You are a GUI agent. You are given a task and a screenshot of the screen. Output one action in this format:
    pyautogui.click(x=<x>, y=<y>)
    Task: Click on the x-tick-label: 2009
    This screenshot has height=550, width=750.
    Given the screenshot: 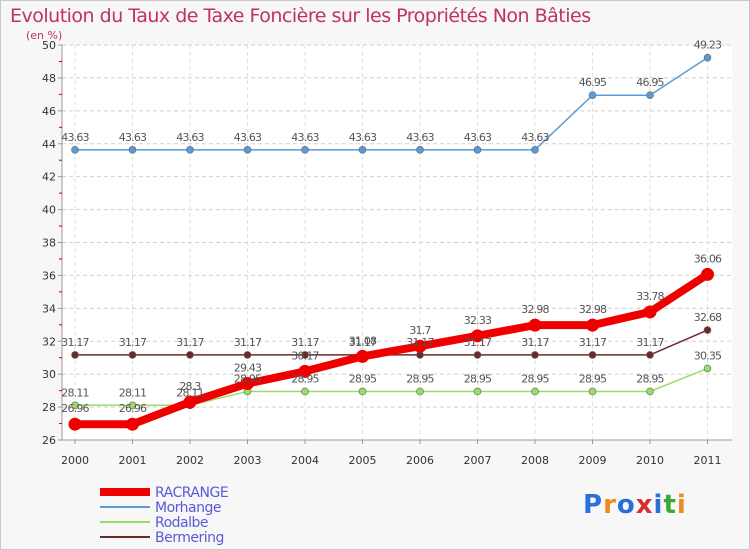 What is the action you would take?
    pyautogui.click(x=593, y=460)
    